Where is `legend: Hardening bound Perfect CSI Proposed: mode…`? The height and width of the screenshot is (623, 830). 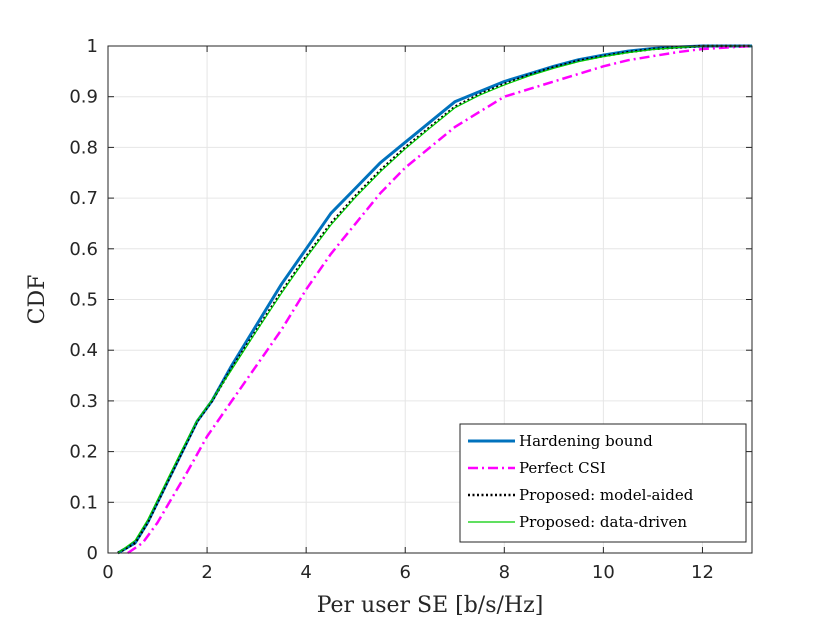
legend: Hardening bound Perfect CSI Proposed: mode… is located at coordinates (603, 483).